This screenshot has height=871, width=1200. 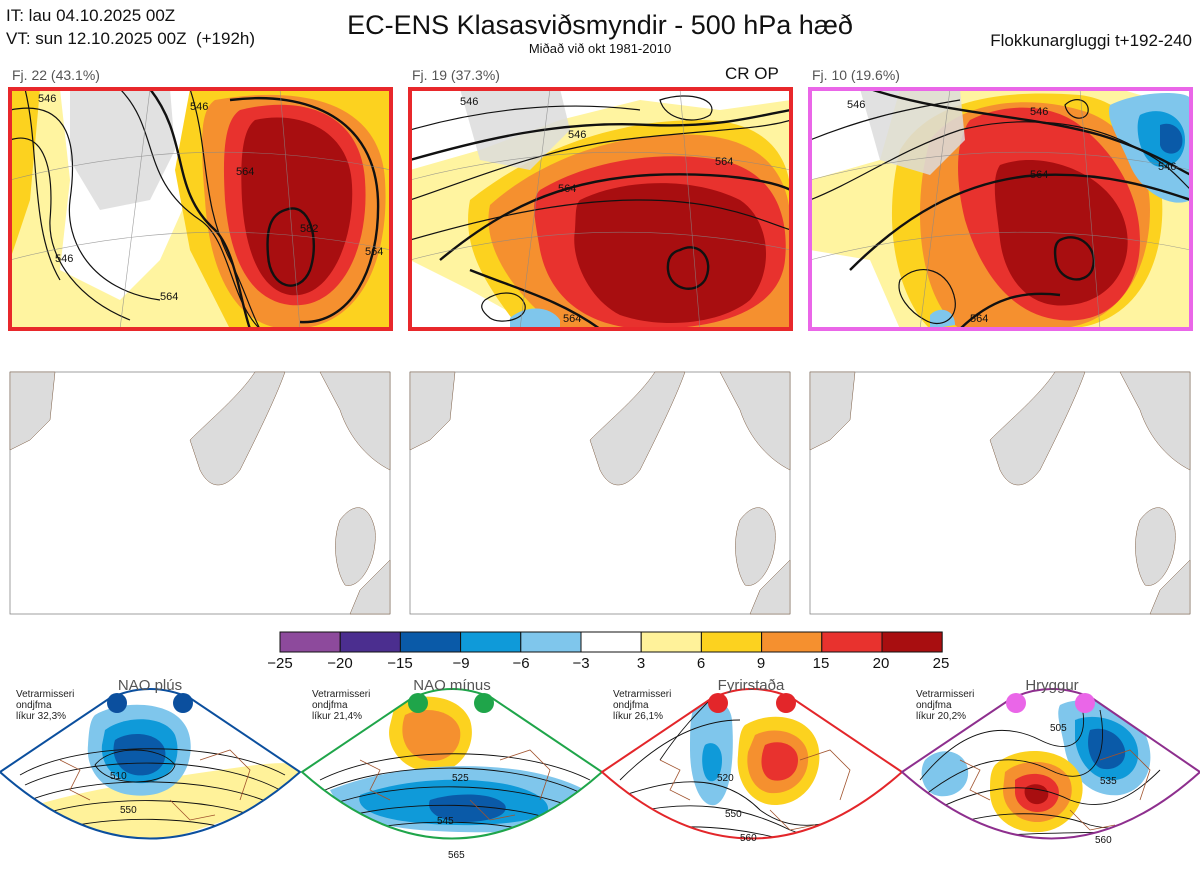 What do you see at coordinates (521, 663) in the screenshot?
I see `colorbar-tick: −6` at bounding box center [521, 663].